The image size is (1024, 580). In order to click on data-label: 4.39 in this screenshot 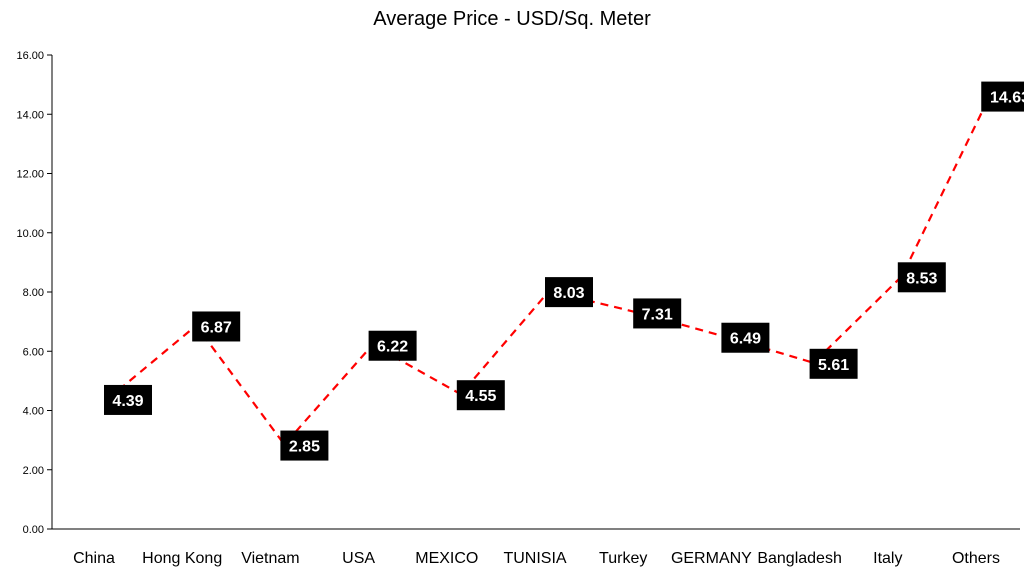, I will do `click(128, 399)`.